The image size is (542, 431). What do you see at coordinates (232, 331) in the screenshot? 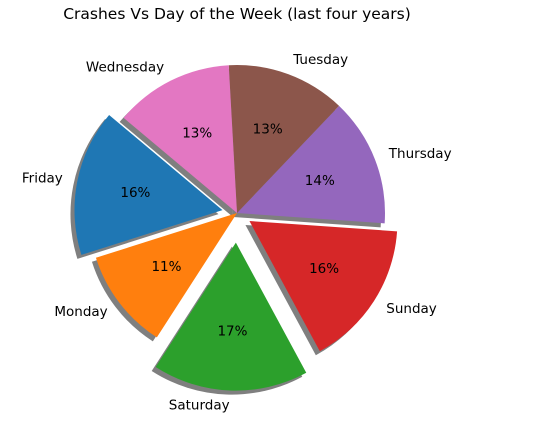
I see `slice-percent-saturday: 17%` at bounding box center [232, 331].